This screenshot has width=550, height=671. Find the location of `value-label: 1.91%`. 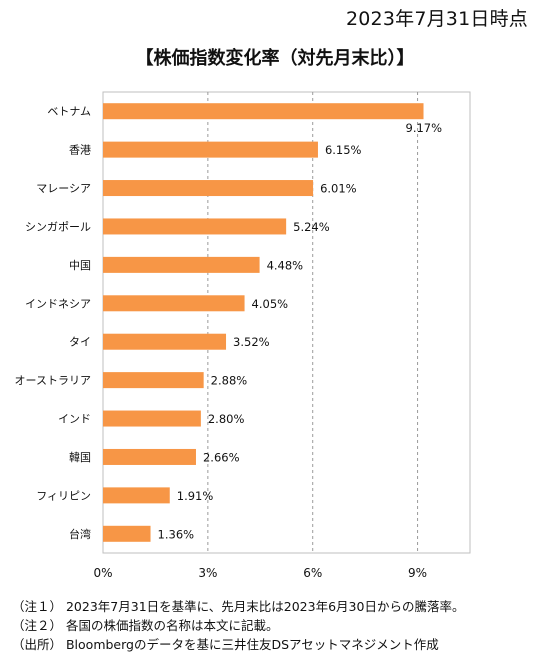

value-label: 1.91% is located at coordinates (195, 496).